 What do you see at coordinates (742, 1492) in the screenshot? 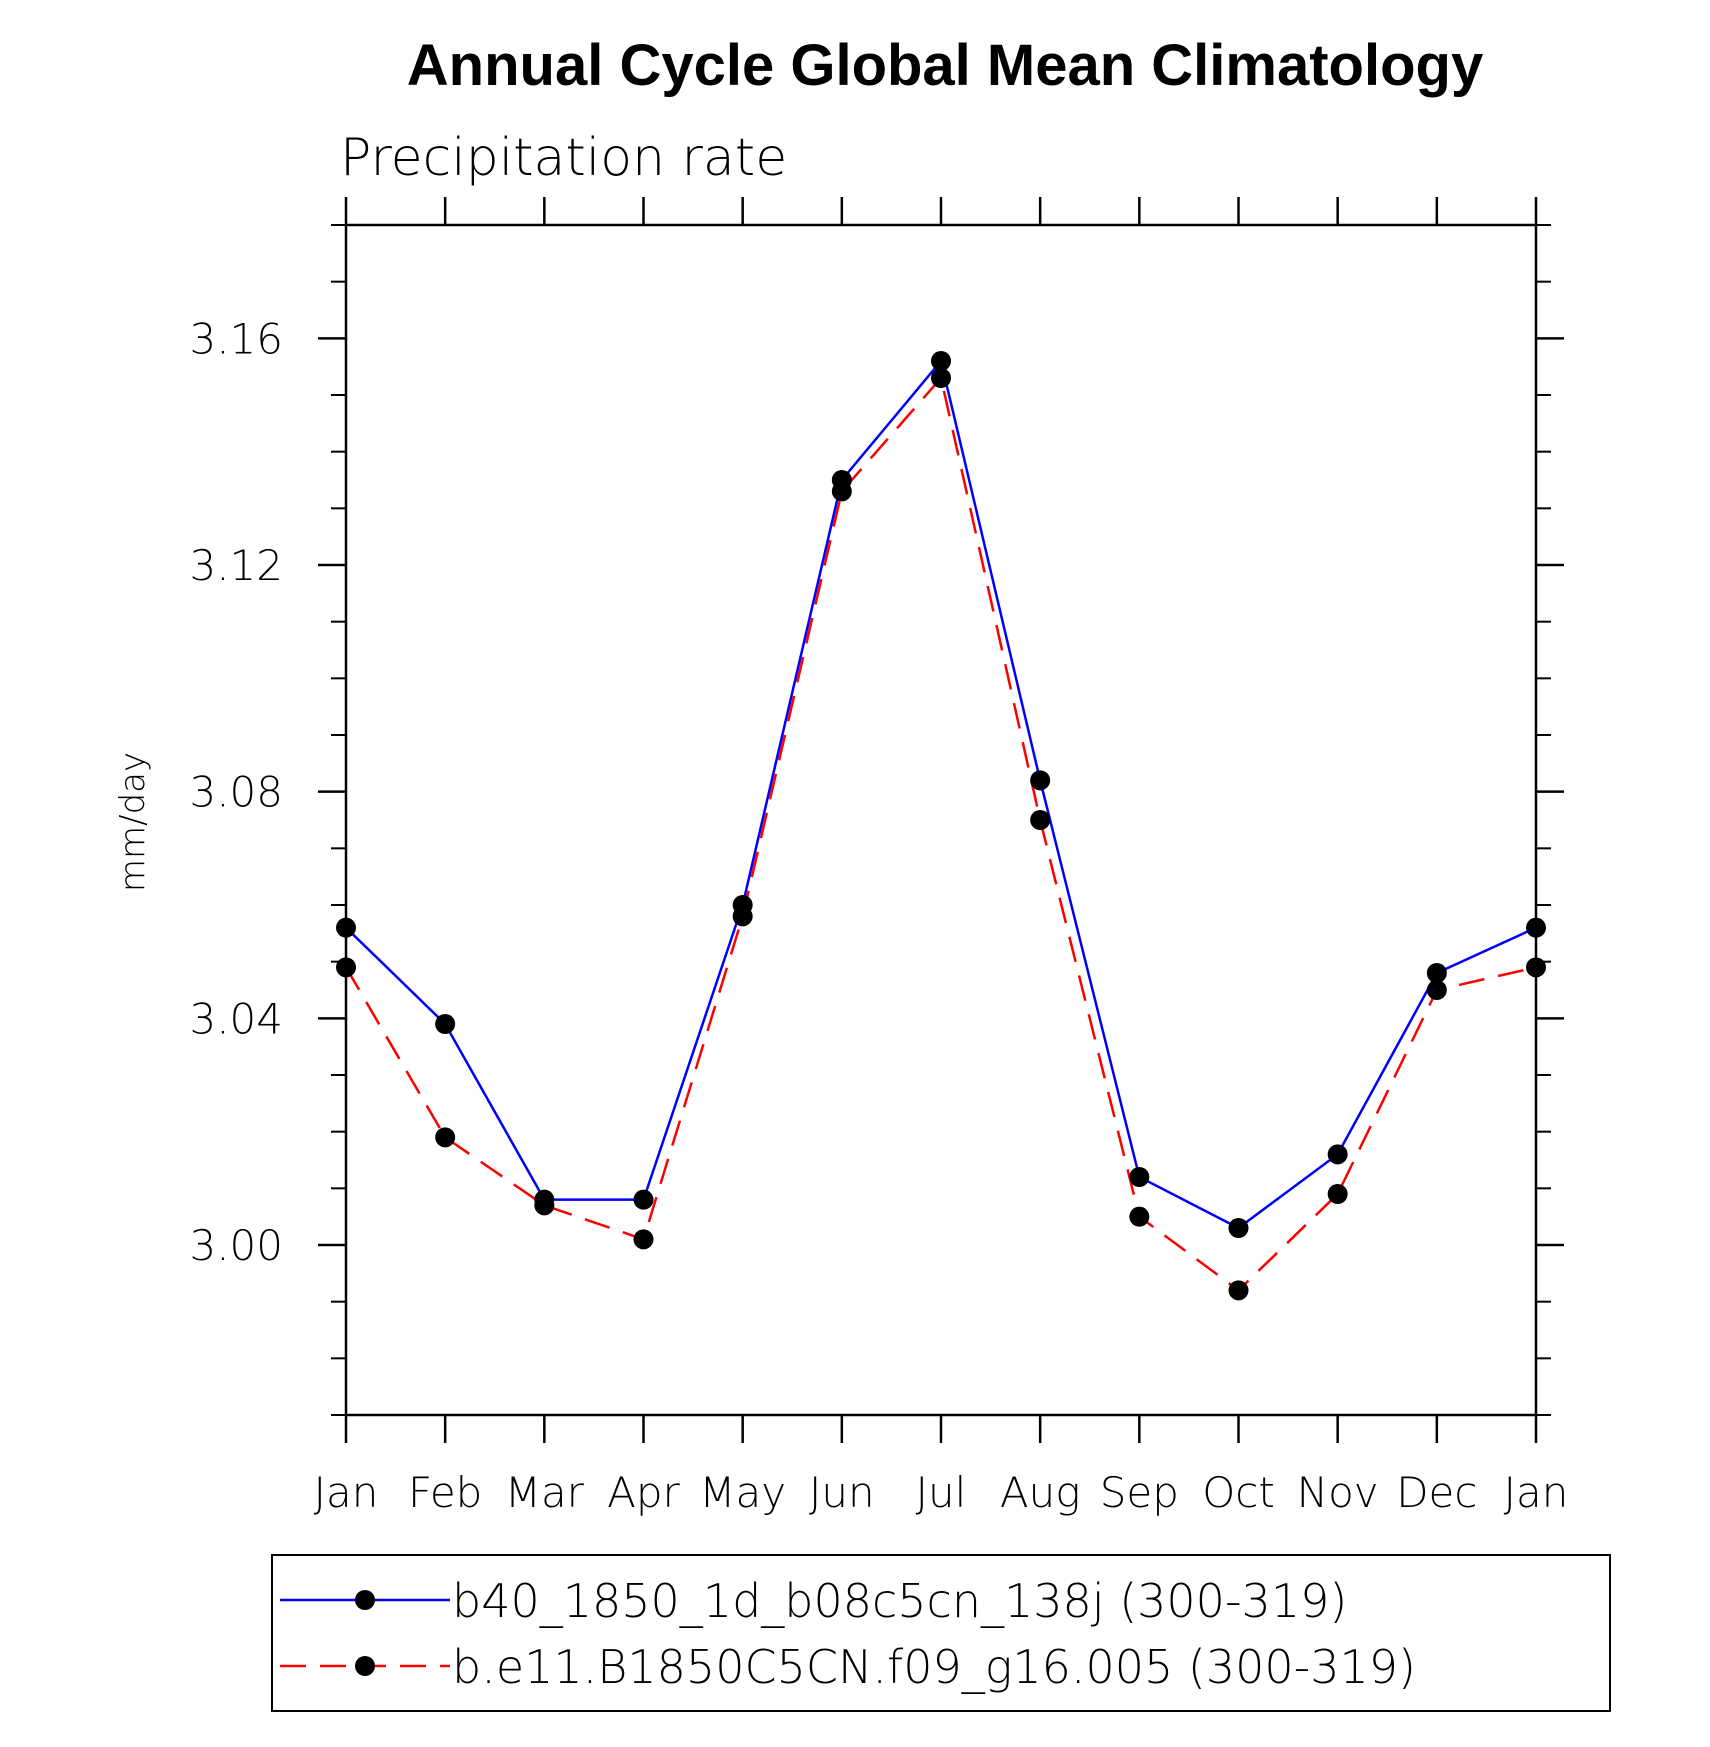
I see `x-tick-label: May` at bounding box center [742, 1492].